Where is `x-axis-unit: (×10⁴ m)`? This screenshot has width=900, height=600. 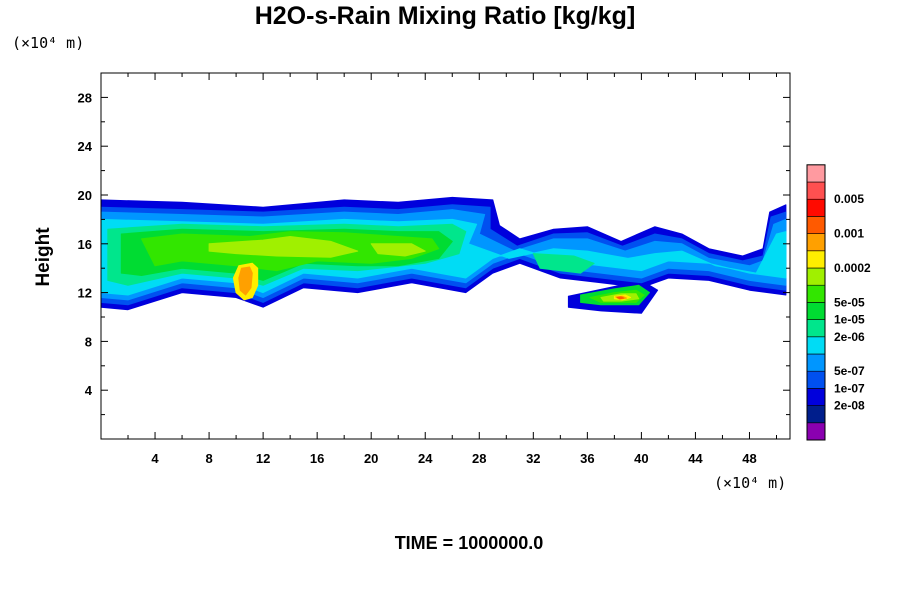 x-axis-unit: (×10⁴ m) is located at coordinates (750, 483).